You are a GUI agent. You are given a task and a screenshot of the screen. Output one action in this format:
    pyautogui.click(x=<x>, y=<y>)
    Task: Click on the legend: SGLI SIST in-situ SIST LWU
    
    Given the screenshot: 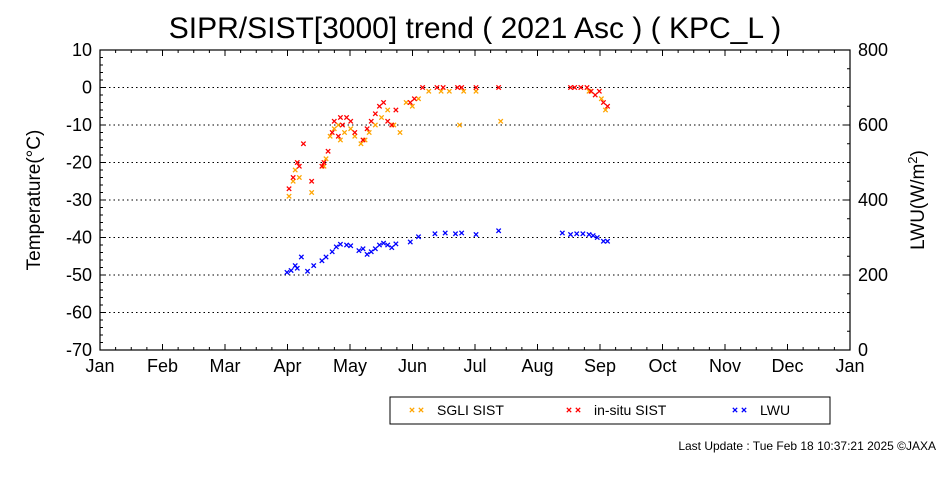 What is the action you would take?
    pyautogui.click(x=610, y=410)
    